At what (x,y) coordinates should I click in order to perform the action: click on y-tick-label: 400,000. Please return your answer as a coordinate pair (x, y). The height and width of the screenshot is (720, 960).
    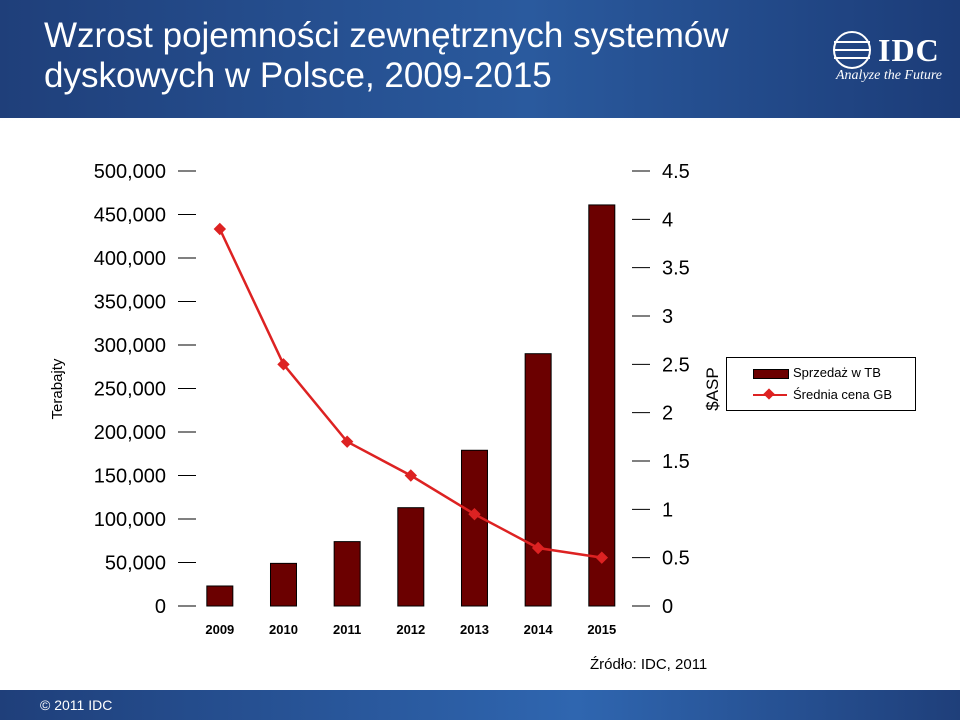
    Looking at the image, I should click on (130, 259).